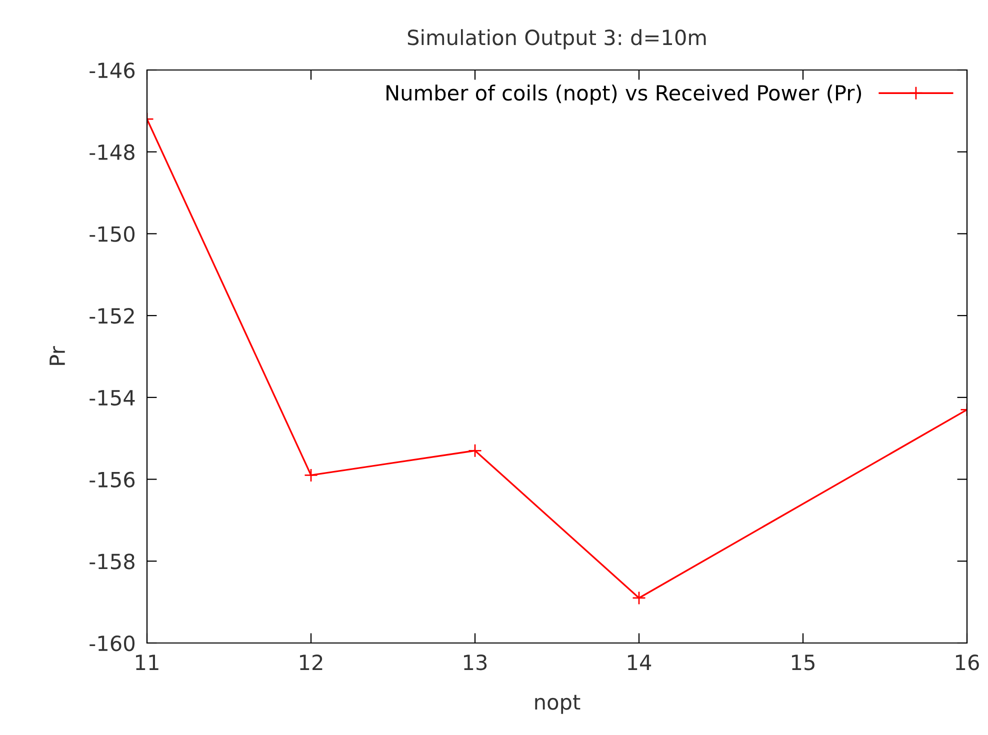  I want to click on y-tick-label: -148, so click(112, 152).